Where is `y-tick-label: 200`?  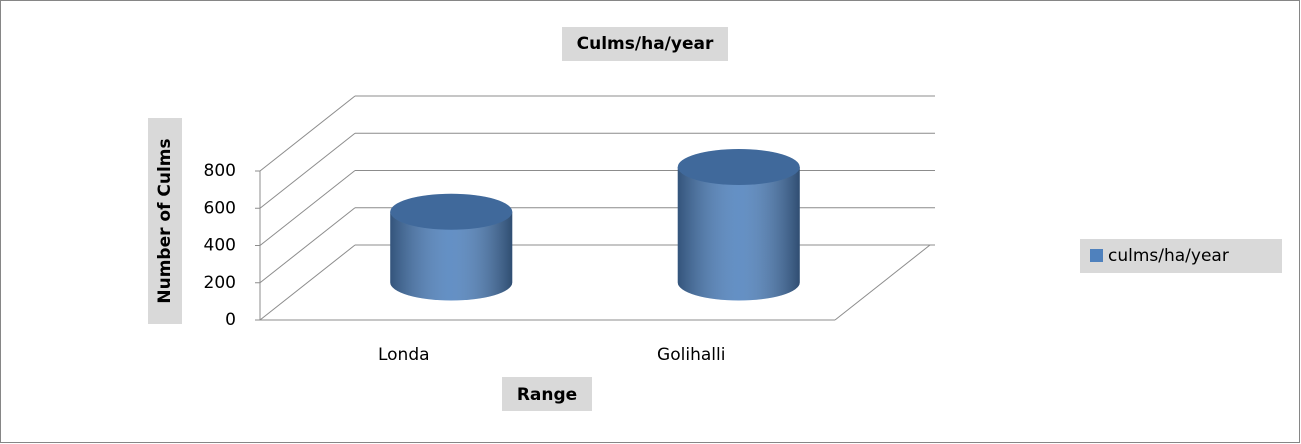 y-tick-label: 200 is located at coordinates (220, 283).